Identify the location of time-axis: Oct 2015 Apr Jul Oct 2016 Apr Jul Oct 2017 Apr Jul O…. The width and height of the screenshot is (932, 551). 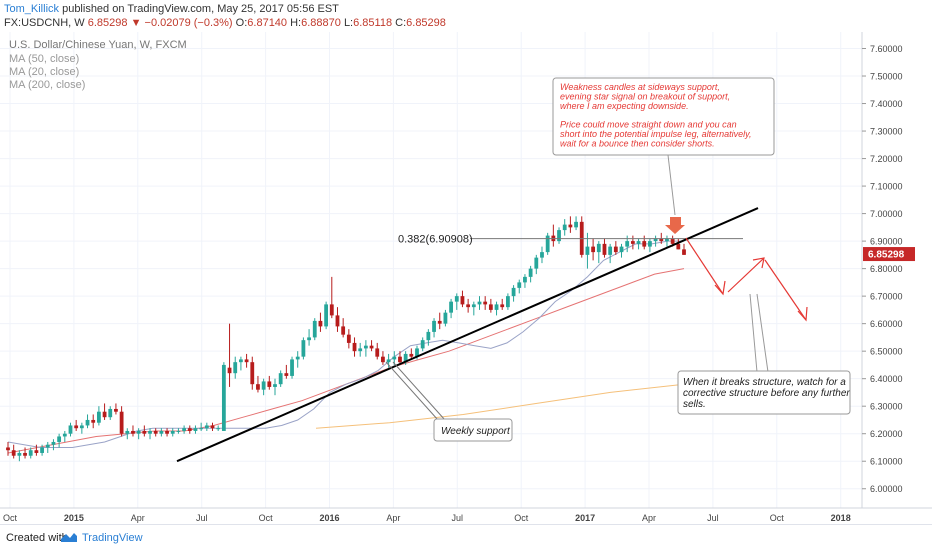
(427, 518).